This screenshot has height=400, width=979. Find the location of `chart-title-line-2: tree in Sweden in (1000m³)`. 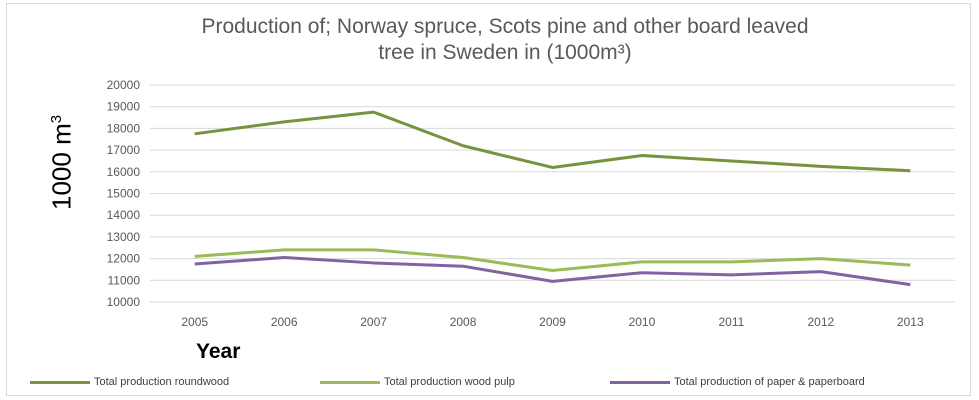

chart-title-line-2: tree in Sweden in (1000m³) is located at coordinates (505, 52).